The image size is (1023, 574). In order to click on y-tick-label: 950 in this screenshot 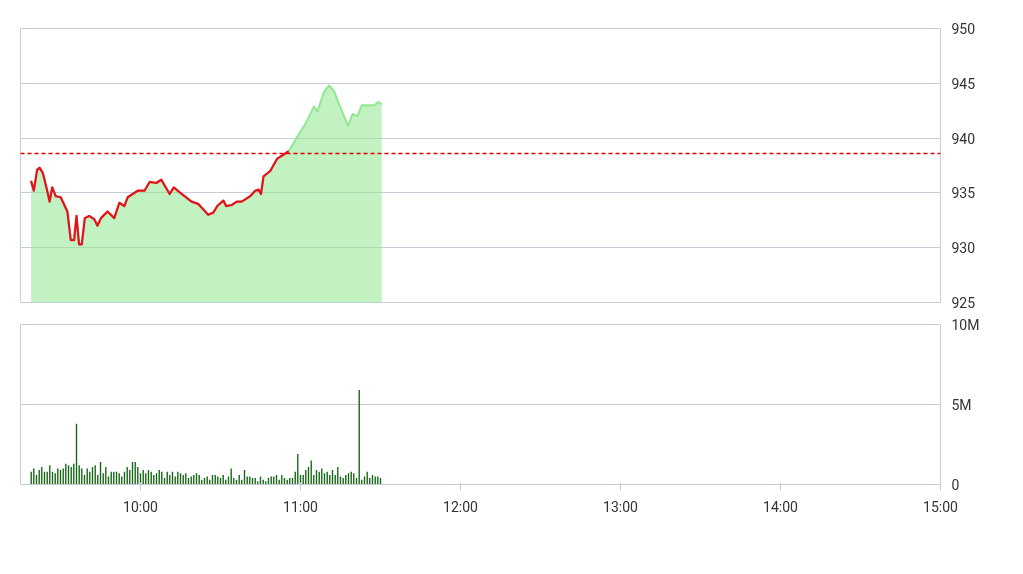, I will do `click(963, 29)`.